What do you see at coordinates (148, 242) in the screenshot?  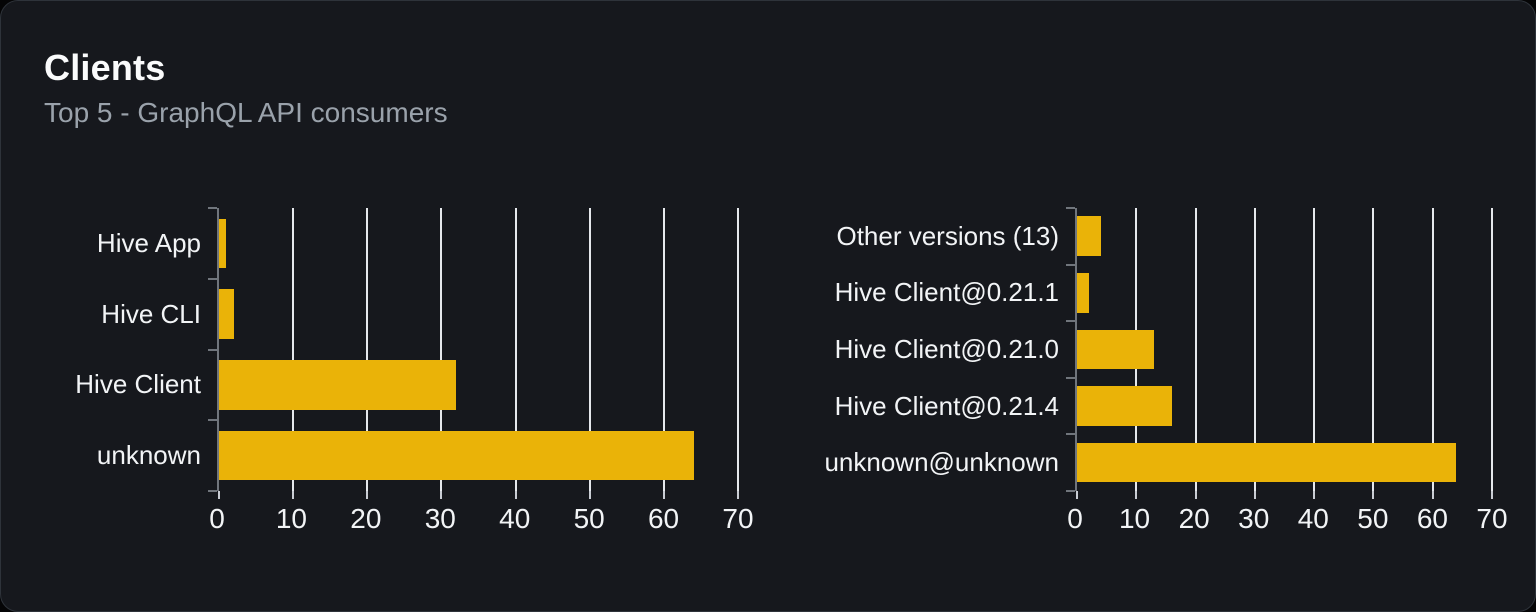 I see `y-axis-label: Hive App` at bounding box center [148, 242].